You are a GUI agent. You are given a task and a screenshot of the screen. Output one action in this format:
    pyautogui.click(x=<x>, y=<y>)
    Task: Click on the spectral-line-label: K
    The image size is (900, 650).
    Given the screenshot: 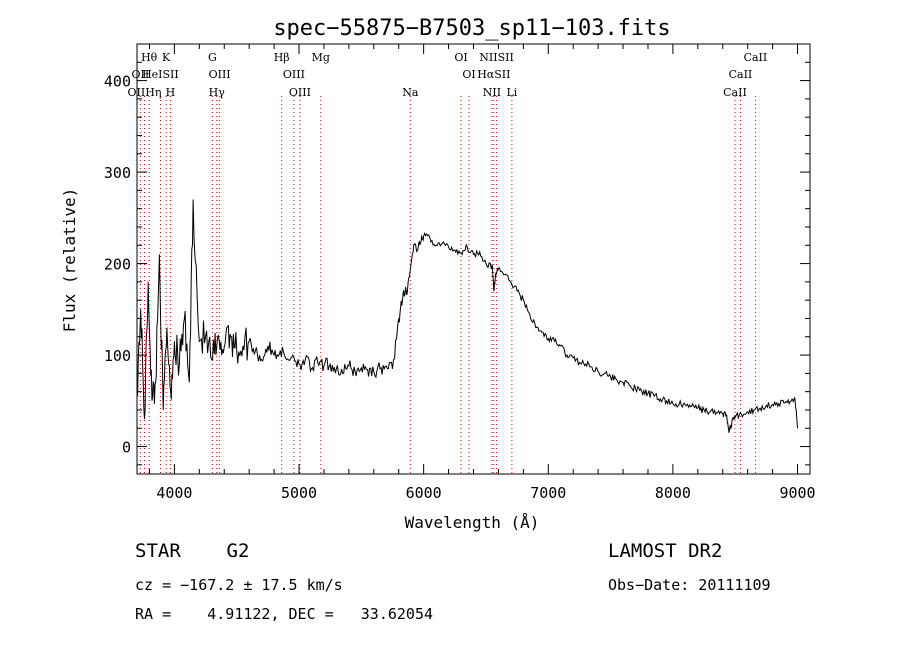 What is the action you would take?
    pyautogui.click(x=166, y=57)
    